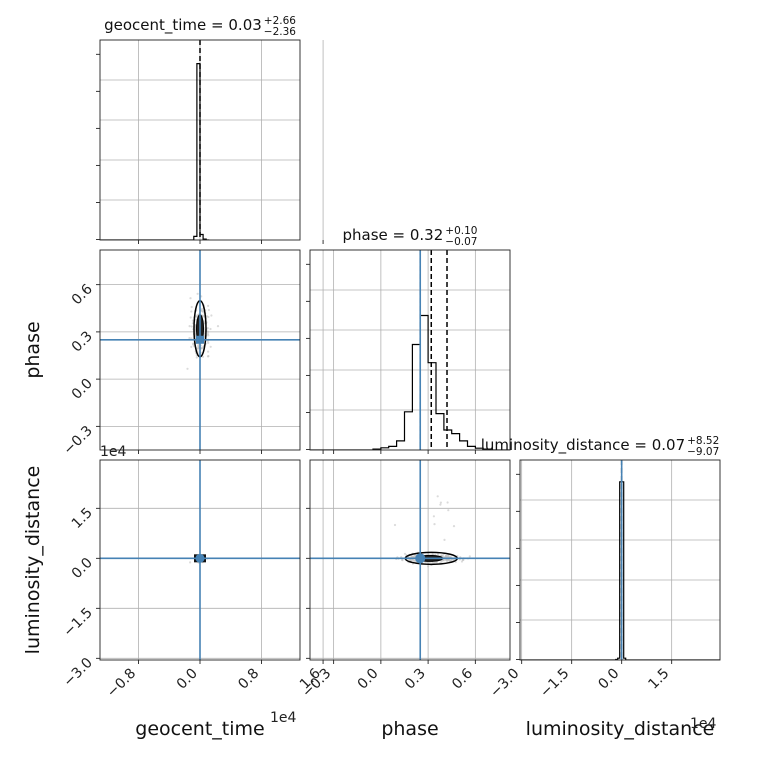 The width and height of the screenshot is (760, 760). Describe the element at coordinates (703, 452) in the screenshot. I see `title-minus: −9.07` at that location.